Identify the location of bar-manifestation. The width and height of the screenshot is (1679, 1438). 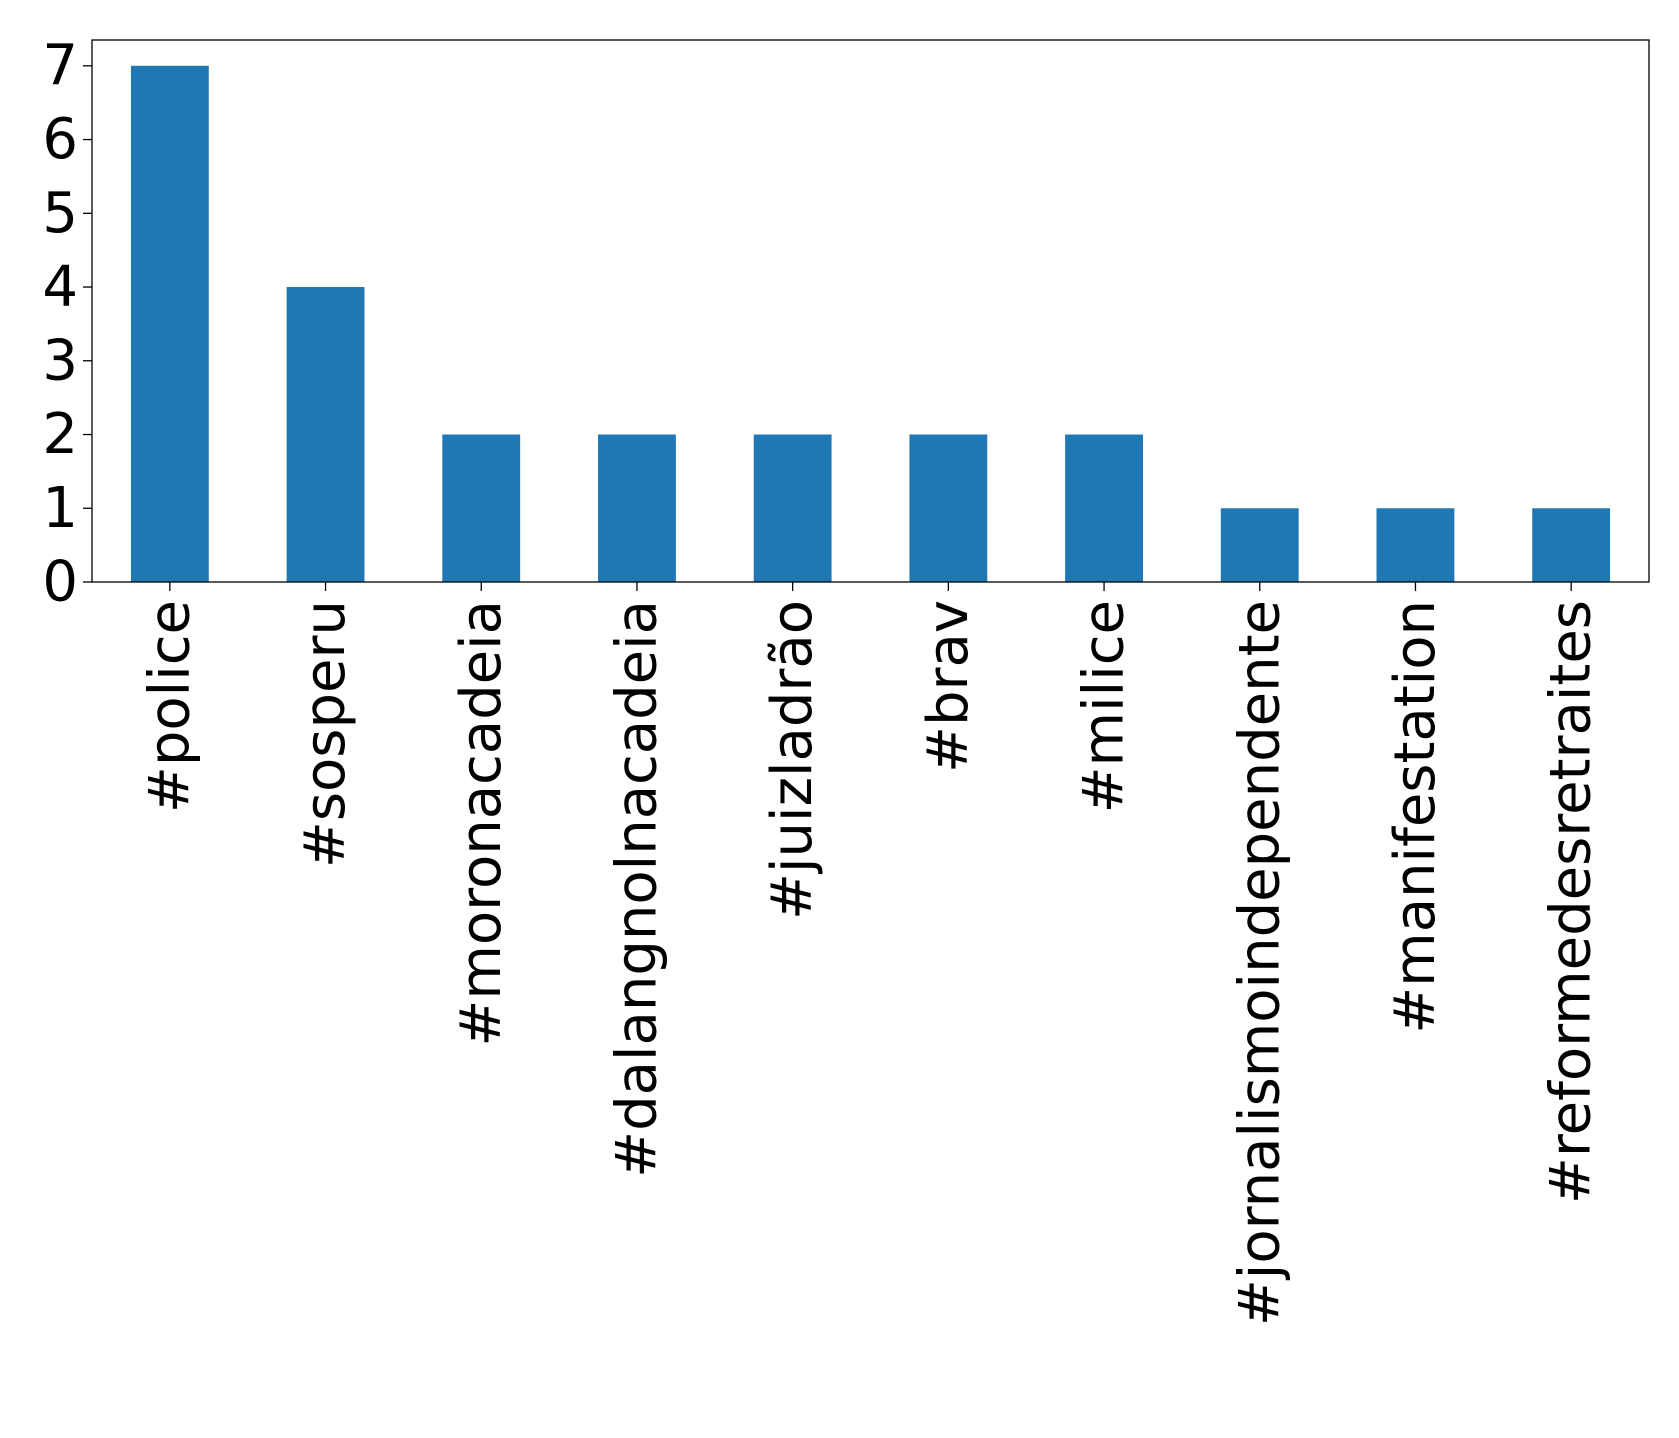
(1415, 545).